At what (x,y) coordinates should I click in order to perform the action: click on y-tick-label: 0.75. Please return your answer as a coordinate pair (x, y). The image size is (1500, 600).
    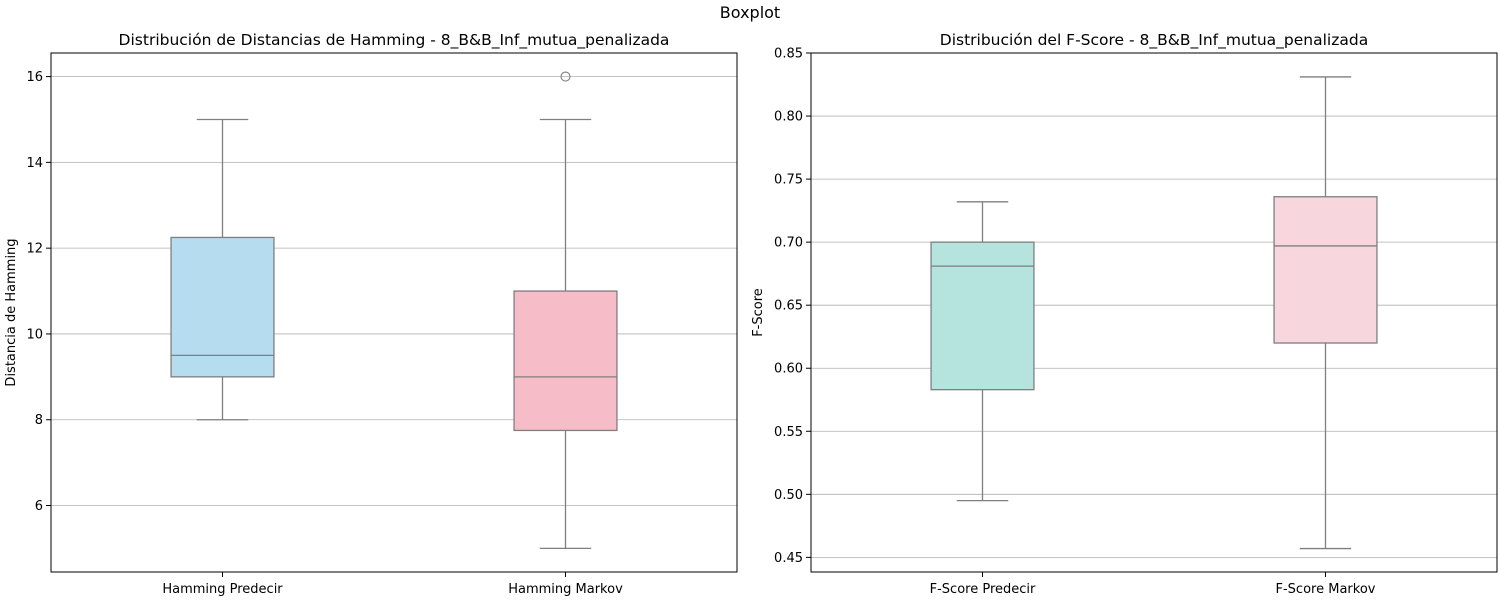
    Looking at the image, I should click on (788, 180).